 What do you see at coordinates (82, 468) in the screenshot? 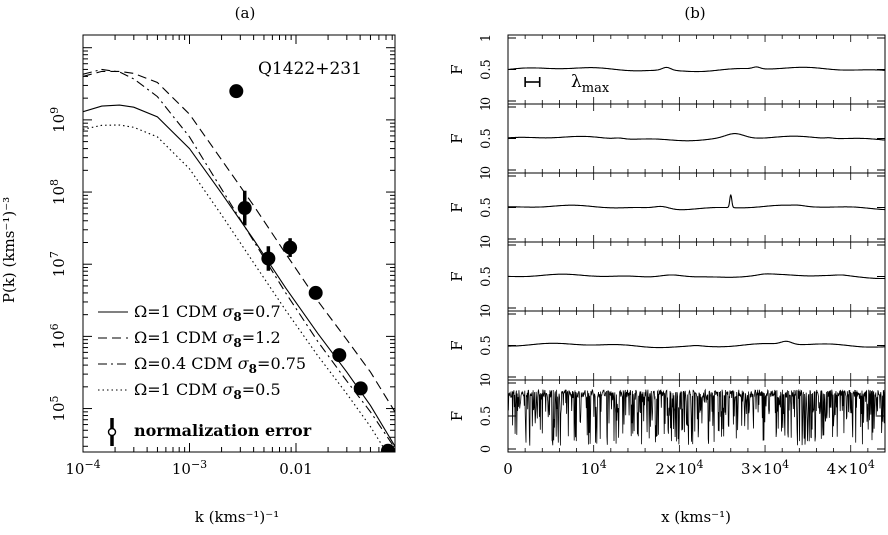
I see `x-tick-label: 10⁻⁴` at bounding box center [82, 468].